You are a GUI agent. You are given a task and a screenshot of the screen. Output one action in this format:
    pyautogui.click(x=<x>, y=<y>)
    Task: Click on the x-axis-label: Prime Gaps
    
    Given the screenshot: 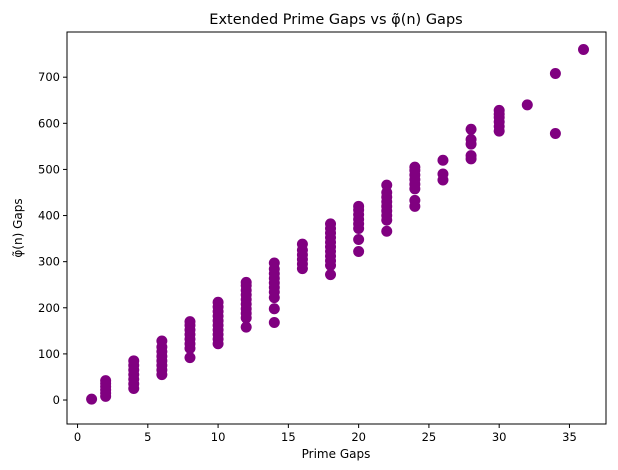 What is the action you would take?
    pyautogui.click(x=336, y=454)
    